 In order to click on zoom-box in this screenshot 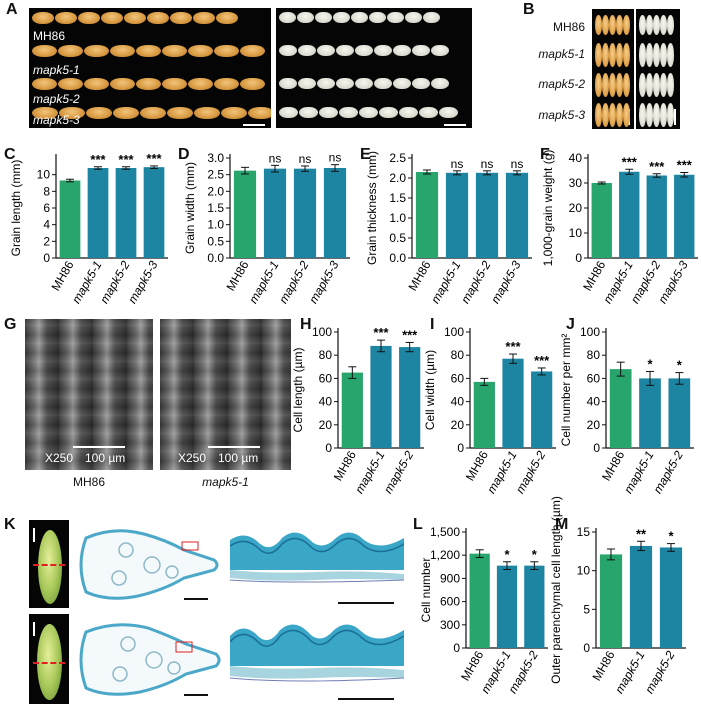, I will do `click(184, 647)`.